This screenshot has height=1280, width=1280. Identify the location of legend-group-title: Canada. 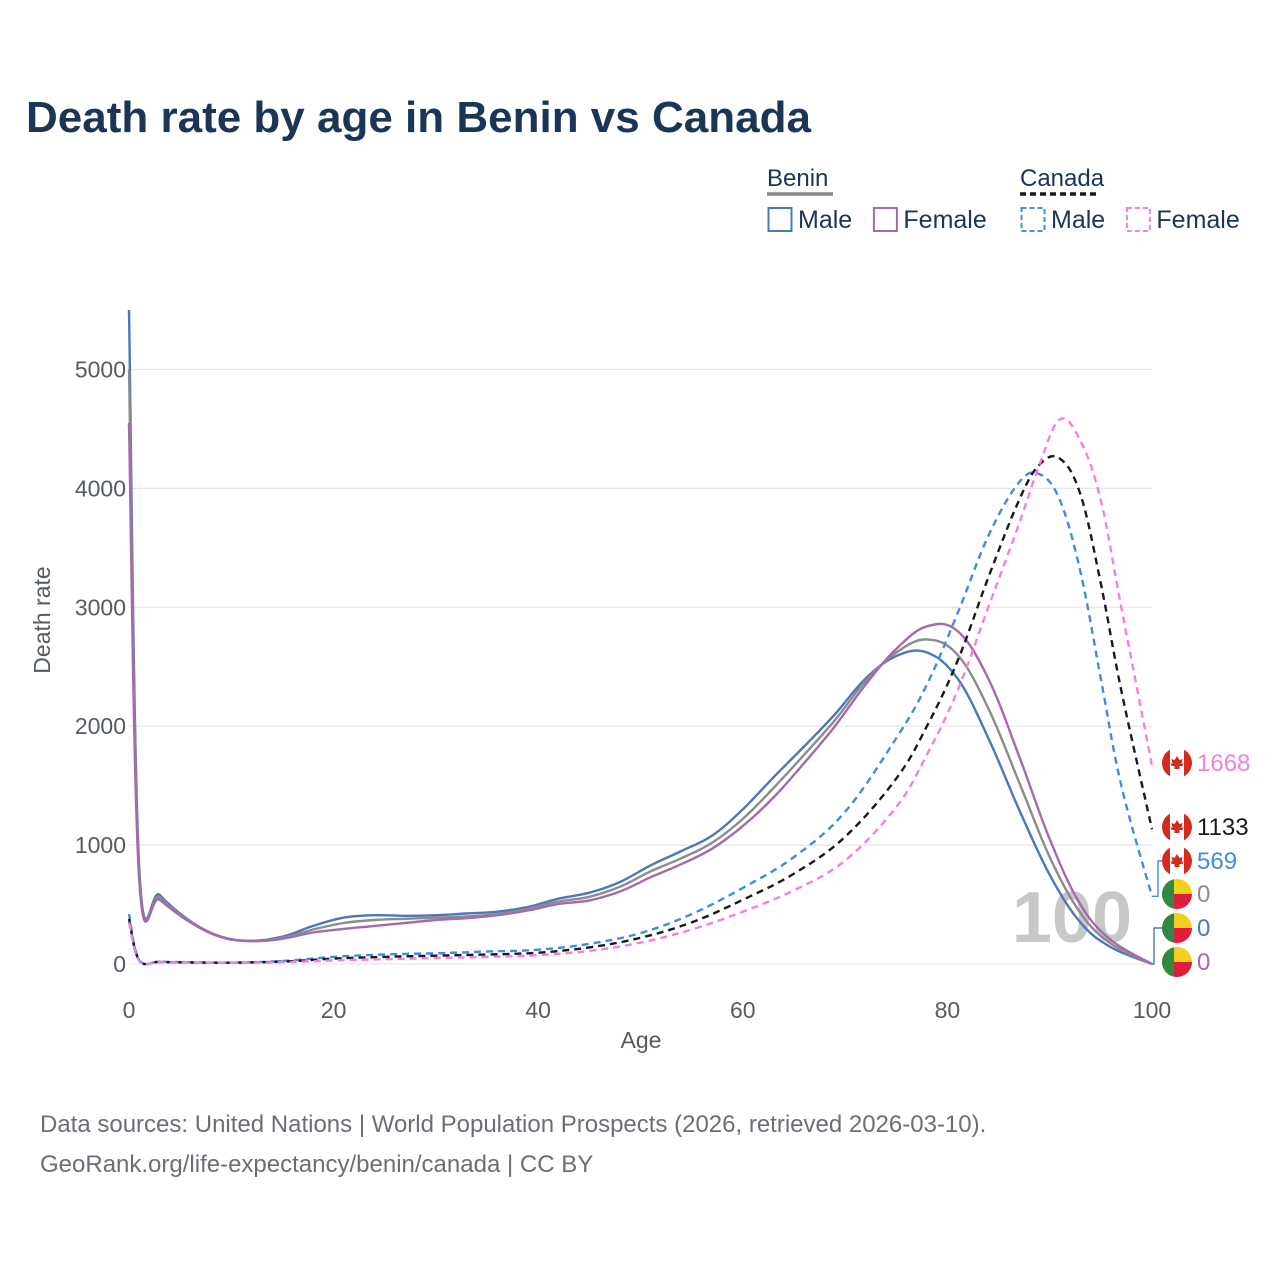
(1062, 178).